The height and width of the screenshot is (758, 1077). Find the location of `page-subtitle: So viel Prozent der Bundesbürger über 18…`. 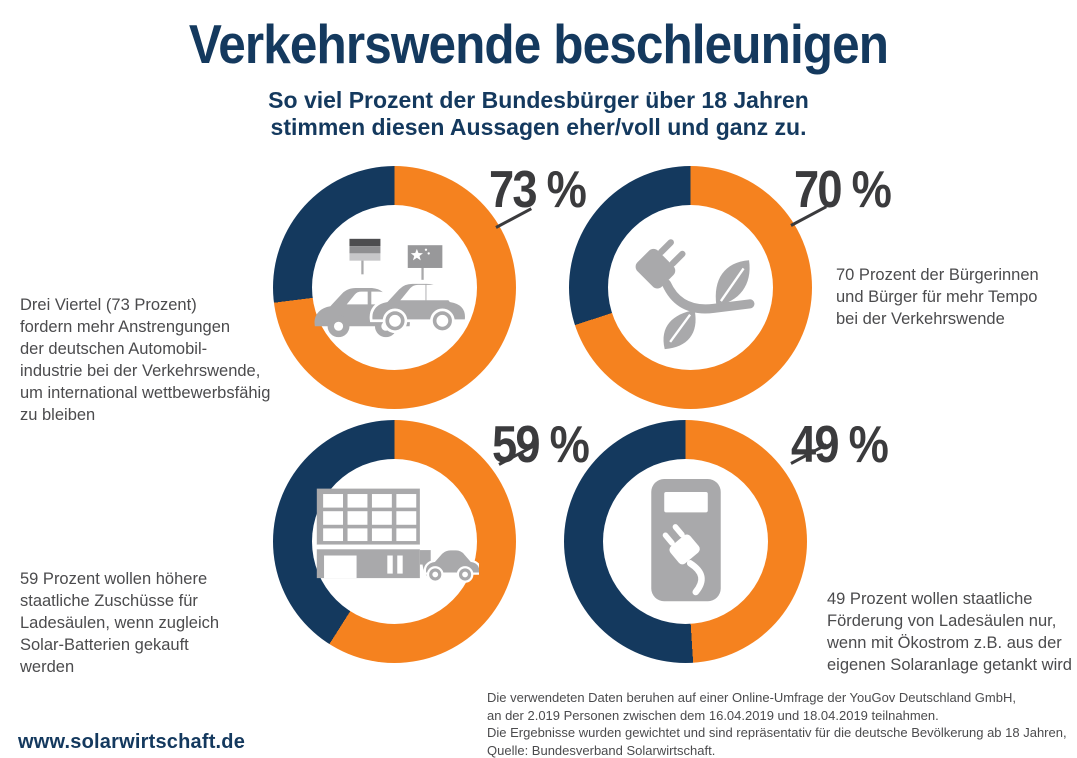

page-subtitle: So viel Prozent der Bundesbürger über 18… is located at coordinates (538, 113).